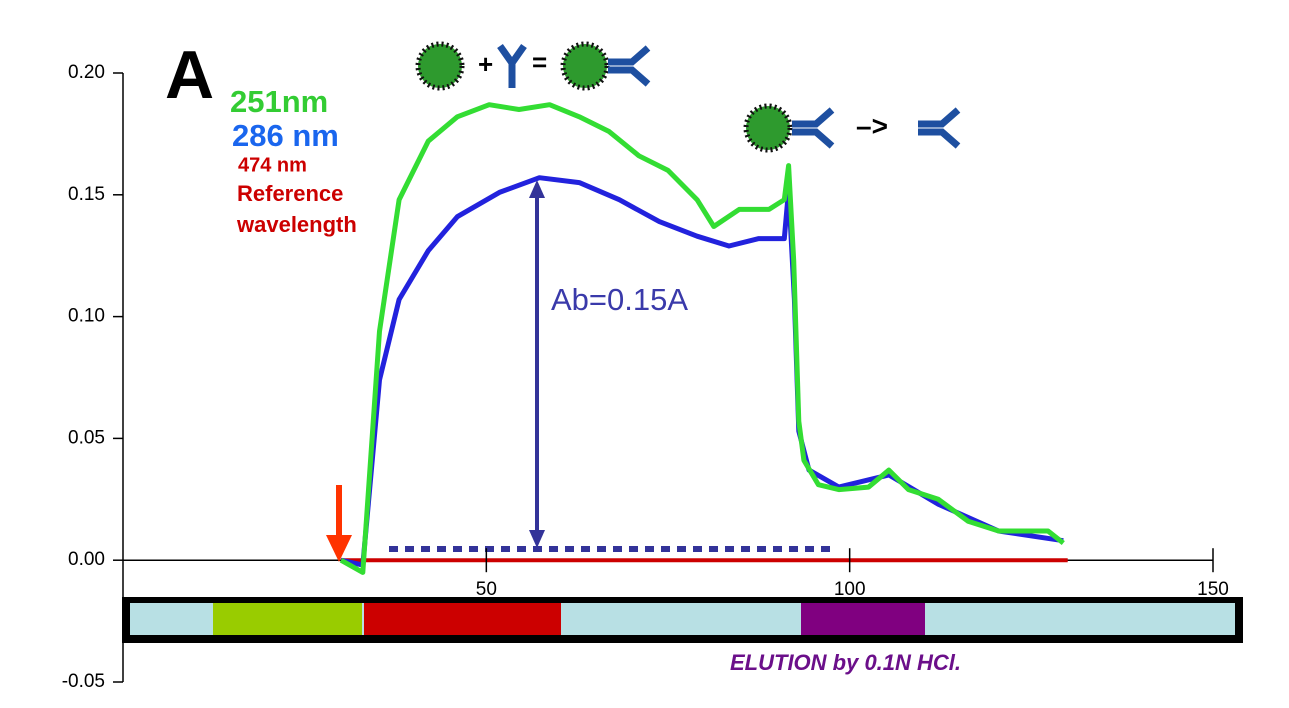 This screenshot has width=1289, height=708. I want to click on y-tick-label: 0.00, so click(86, 559).